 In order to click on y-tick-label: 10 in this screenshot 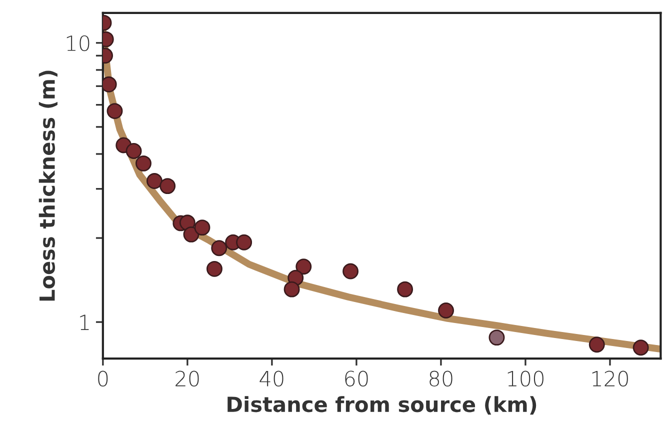, I will do `click(78, 43)`.